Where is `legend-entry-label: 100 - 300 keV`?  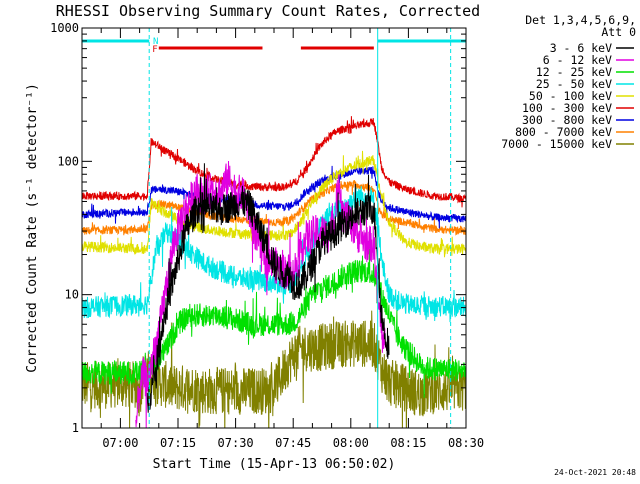
legend-entry-label: 100 - 300 keV is located at coordinates (567, 108).